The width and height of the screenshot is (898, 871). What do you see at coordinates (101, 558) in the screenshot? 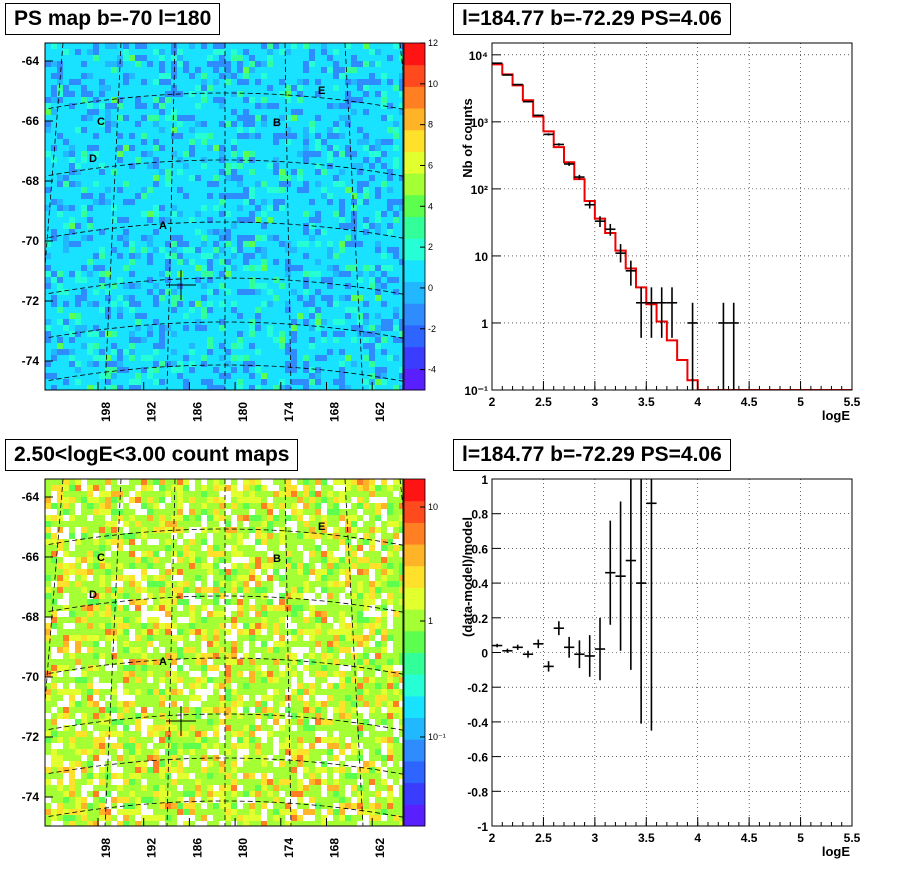
I see `source-label: C` at bounding box center [101, 558].